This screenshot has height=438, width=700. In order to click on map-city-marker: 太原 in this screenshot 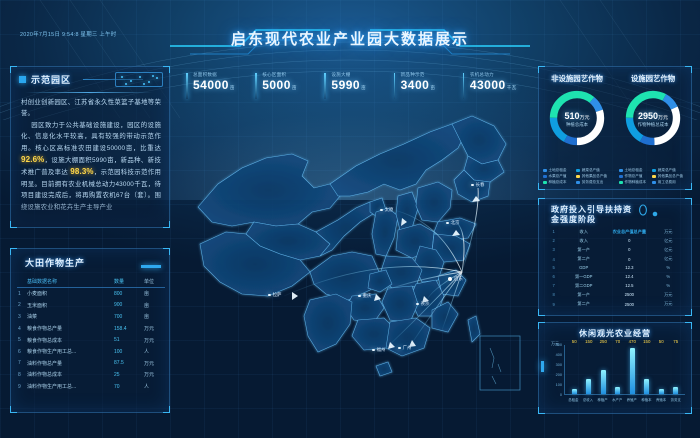, I will do `click(386, 210)`.